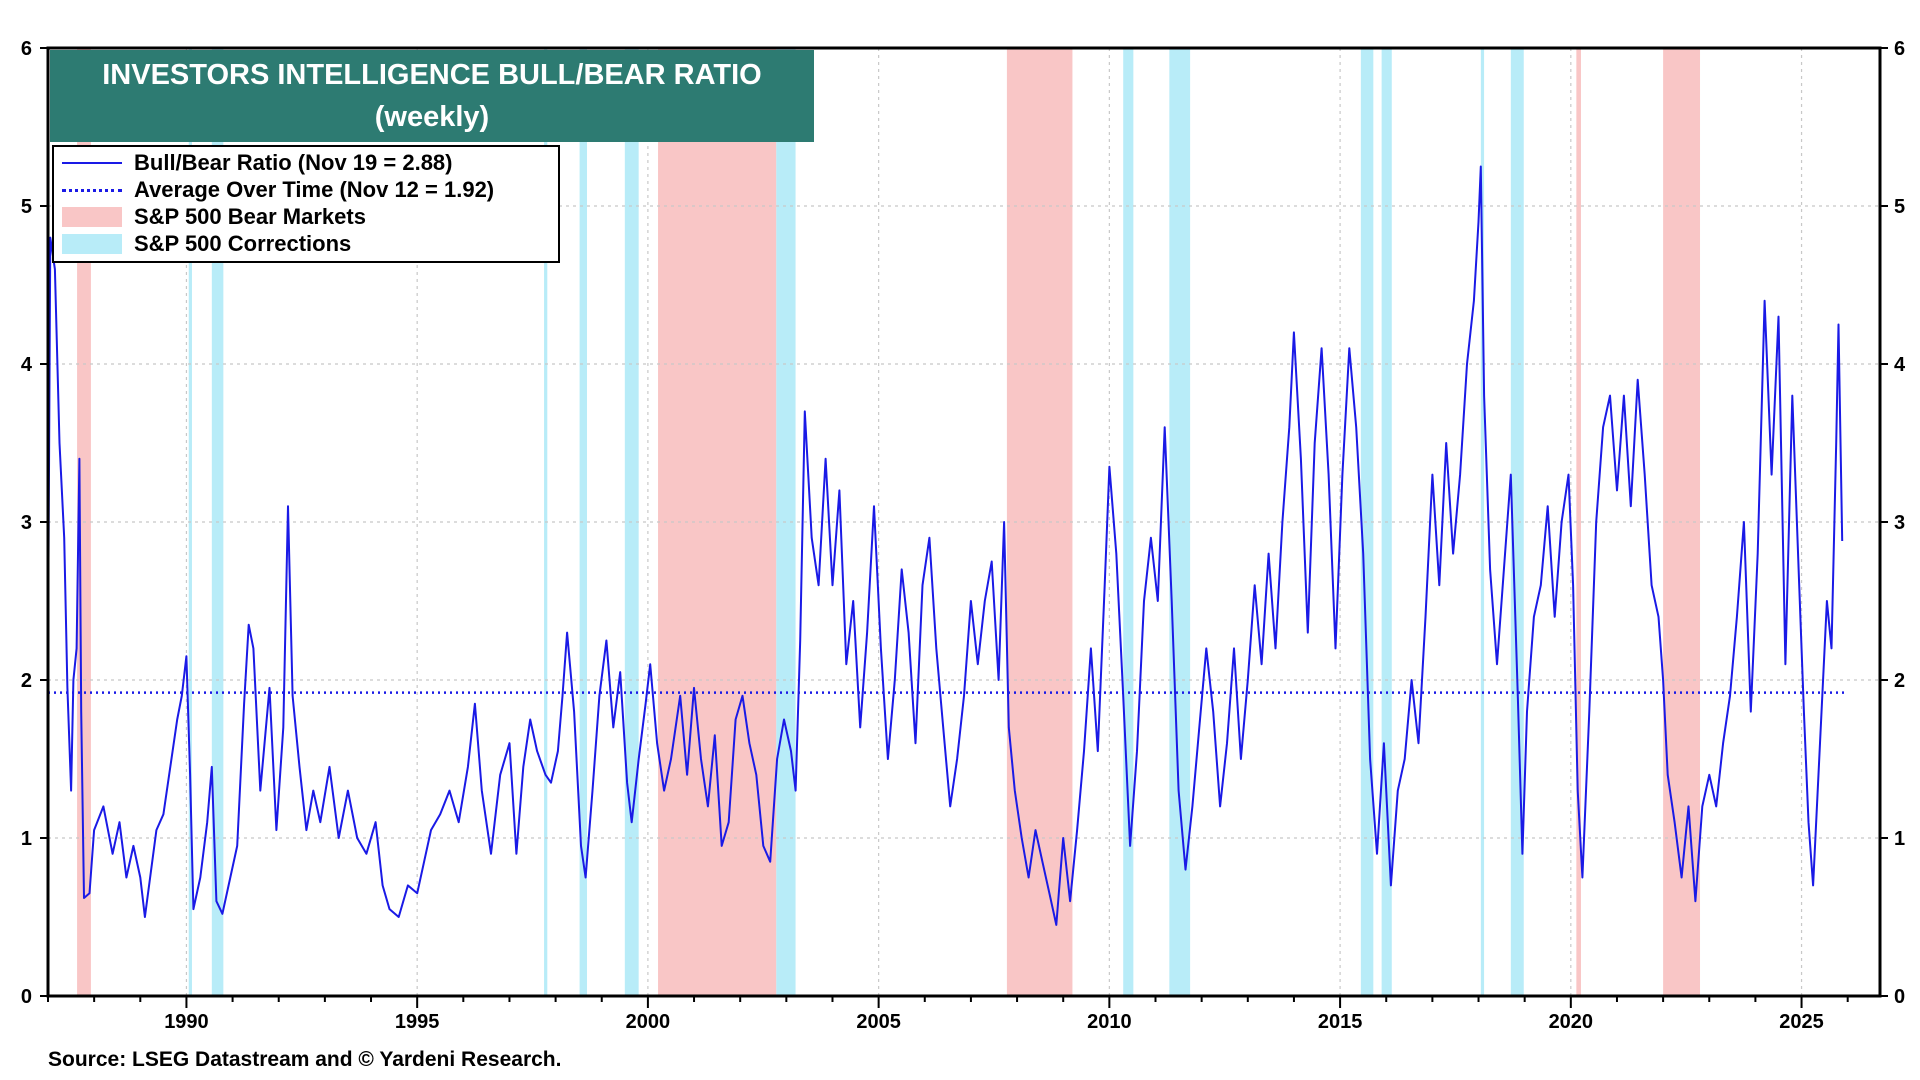 The height and width of the screenshot is (1080, 1920). I want to click on legend-item-average: Average Over Time (Nov 12 = 1.92), so click(278, 189).